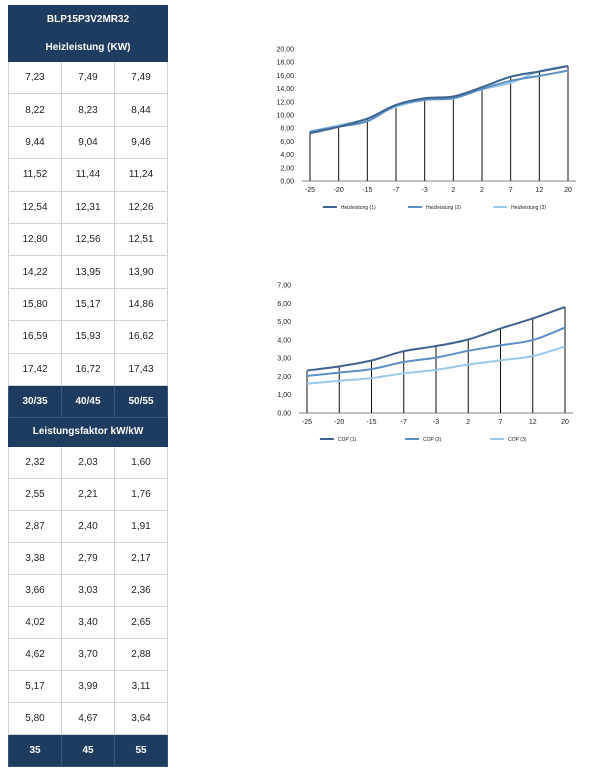 The width and height of the screenshot is (590, 777). I want to click on table-cell: 17,43, so click(141, 369).